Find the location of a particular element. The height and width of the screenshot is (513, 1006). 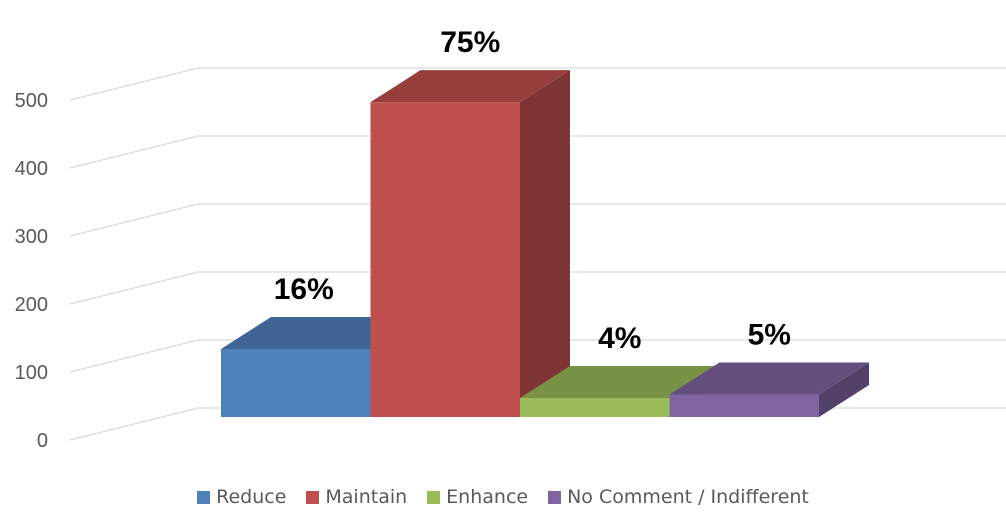

legend-label-no-comment: No Comment / Indifferent is located at coordinates (688, 497).